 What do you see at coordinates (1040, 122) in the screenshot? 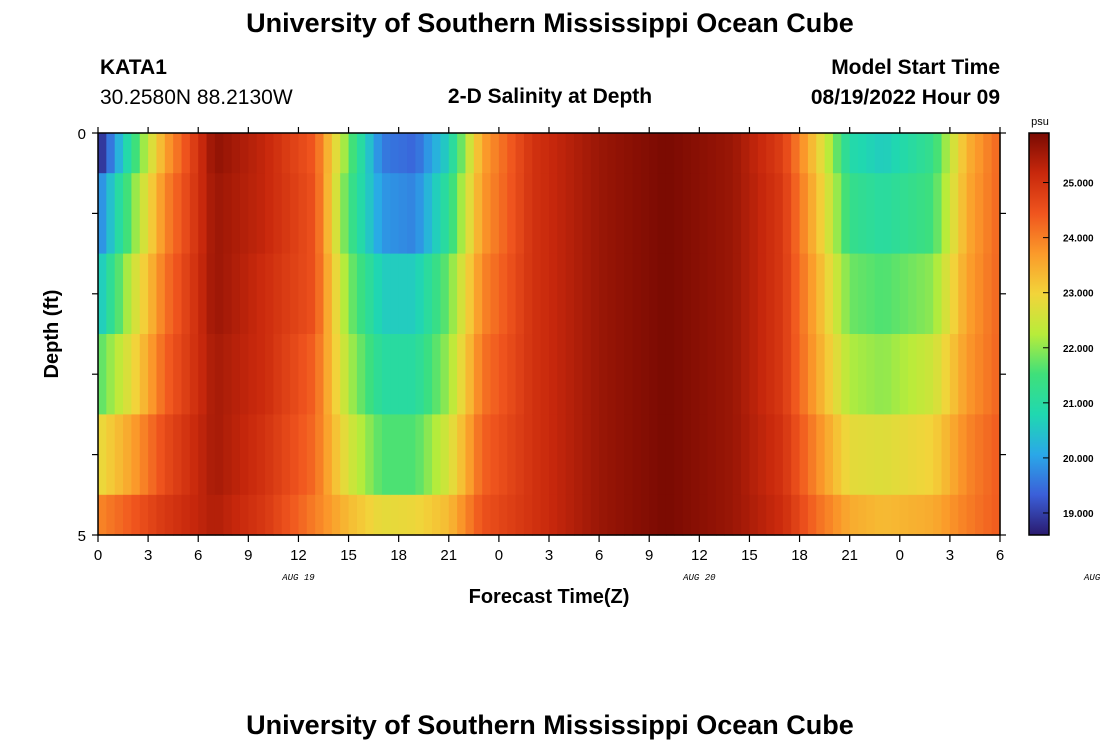
I see `colorbar-unit: psu` at bounding box center [1040, 122].